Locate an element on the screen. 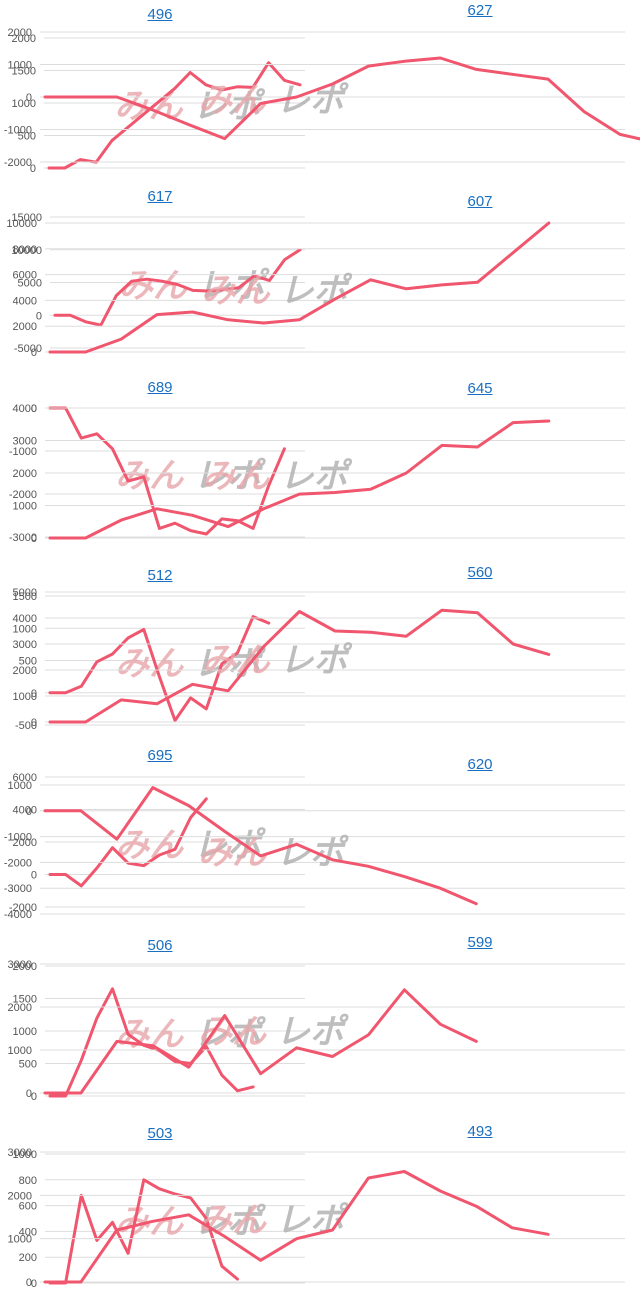  chart-title-link: 617 is located at coordinates (160, 196).